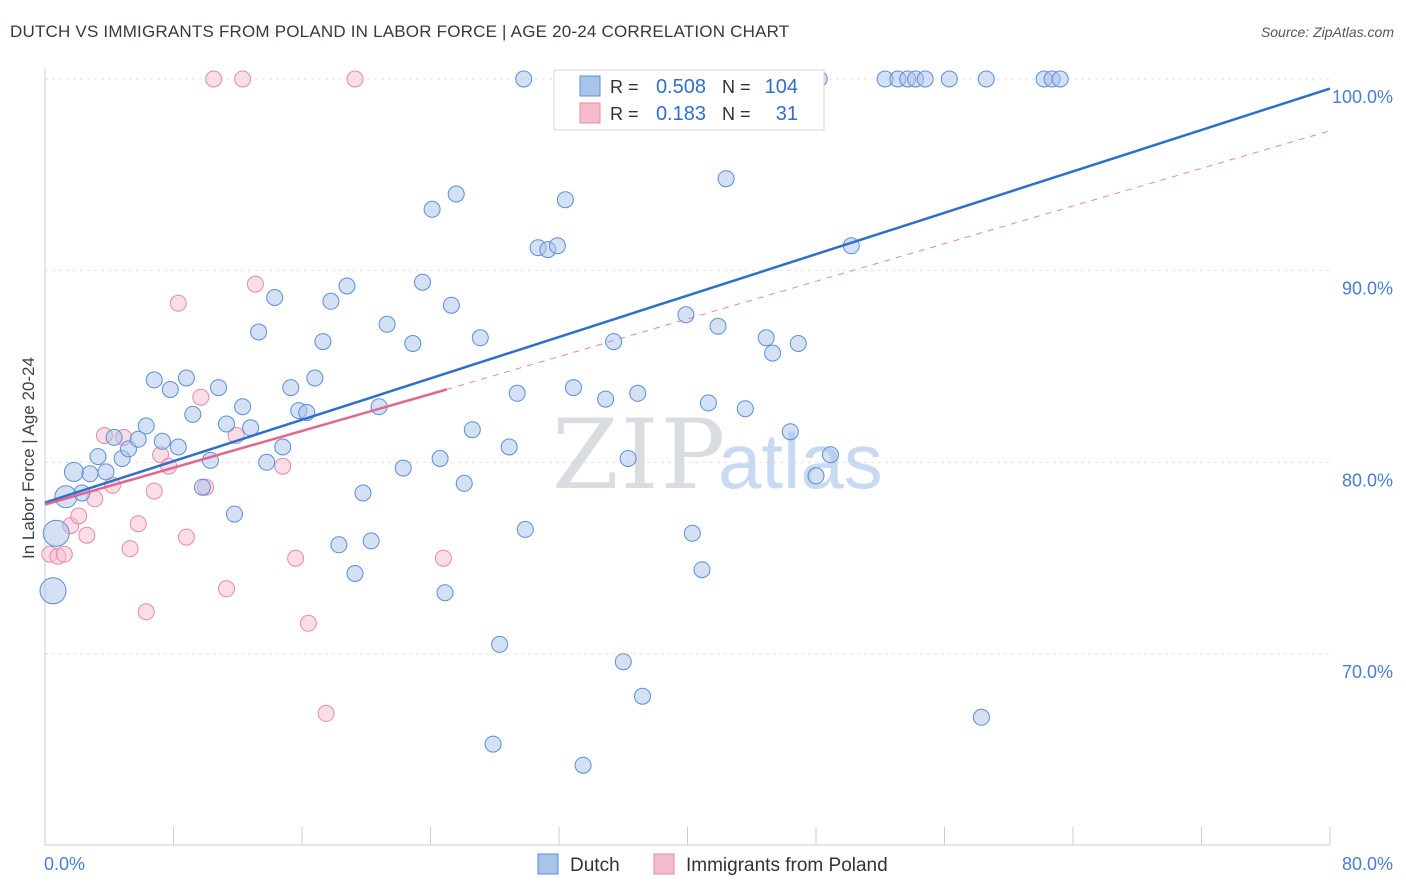 This screenshot has height=892, width=1406. Describe the element at coordinates (28, 458) in the screenshot. I see `y-axis-title: In Labor Force | Age 20-24` at that location.